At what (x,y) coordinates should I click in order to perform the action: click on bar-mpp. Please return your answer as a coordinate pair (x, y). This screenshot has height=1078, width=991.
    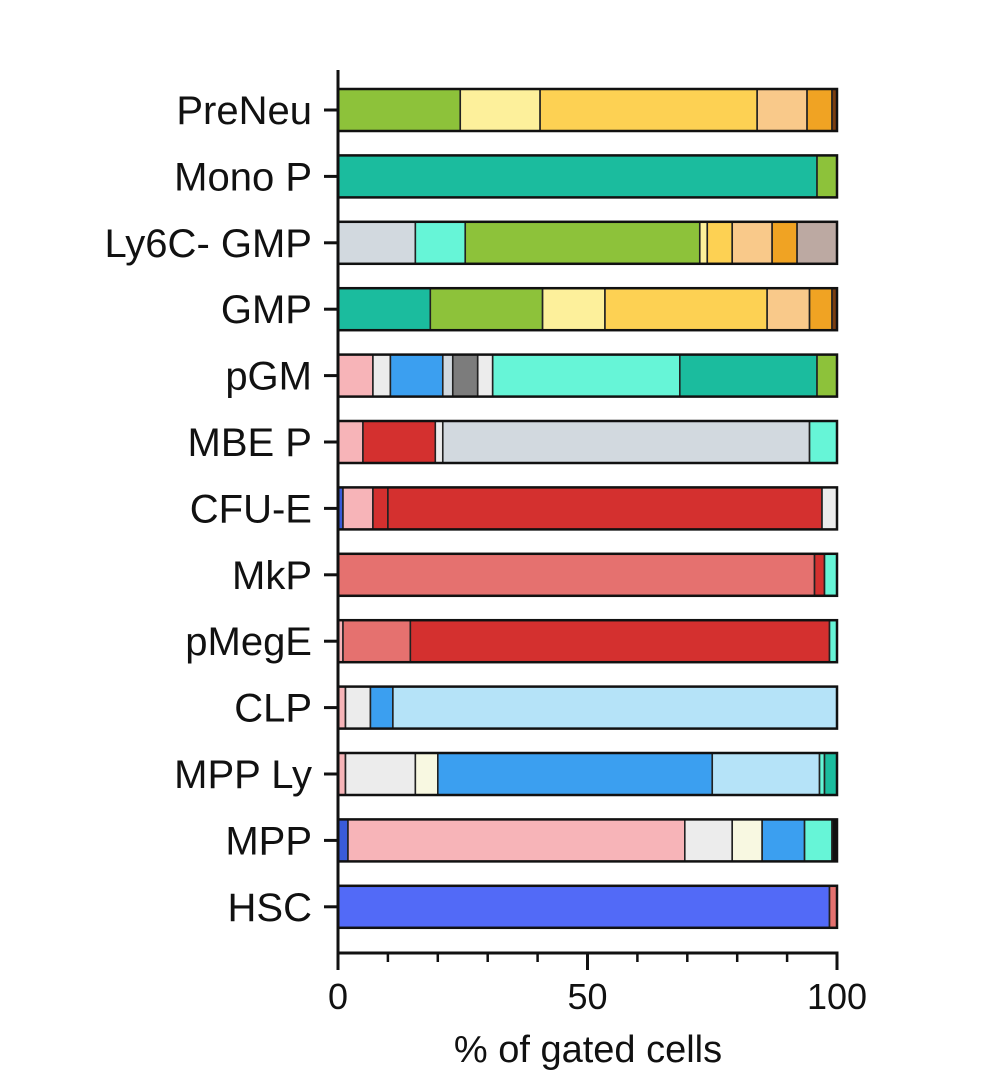
    Looking at the image, I should click on (587, 840).